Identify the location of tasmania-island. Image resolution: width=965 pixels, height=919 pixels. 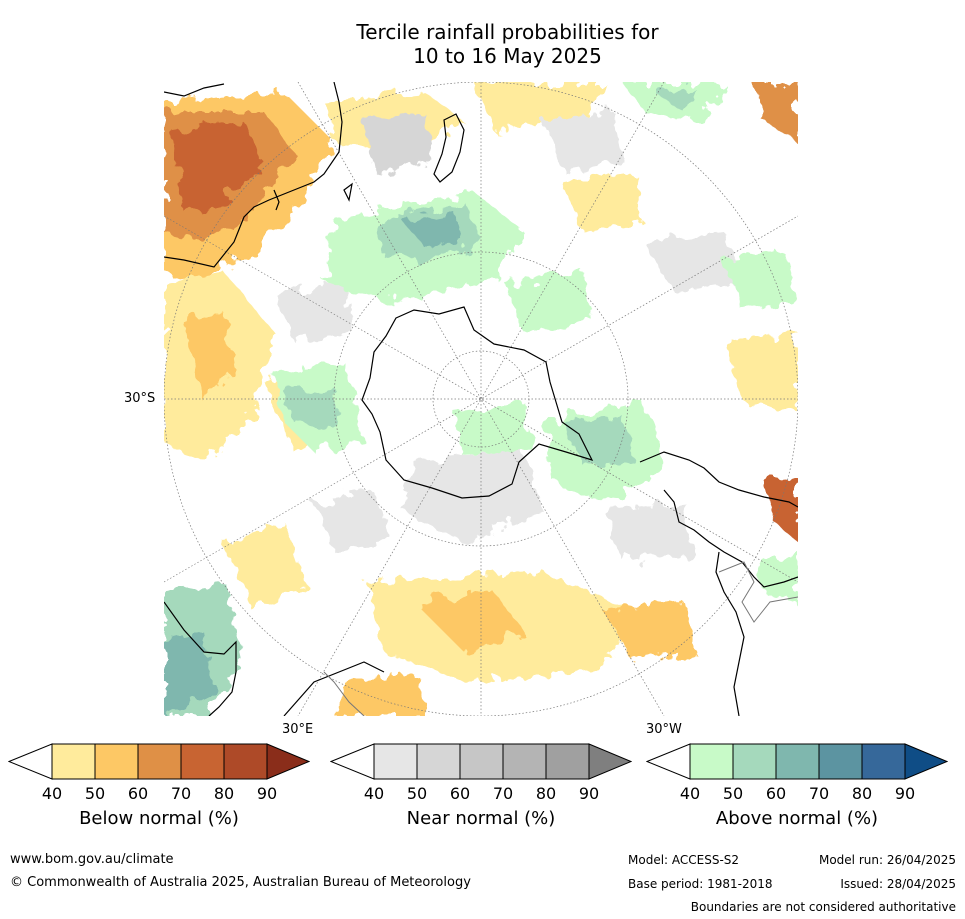
(348, 192).